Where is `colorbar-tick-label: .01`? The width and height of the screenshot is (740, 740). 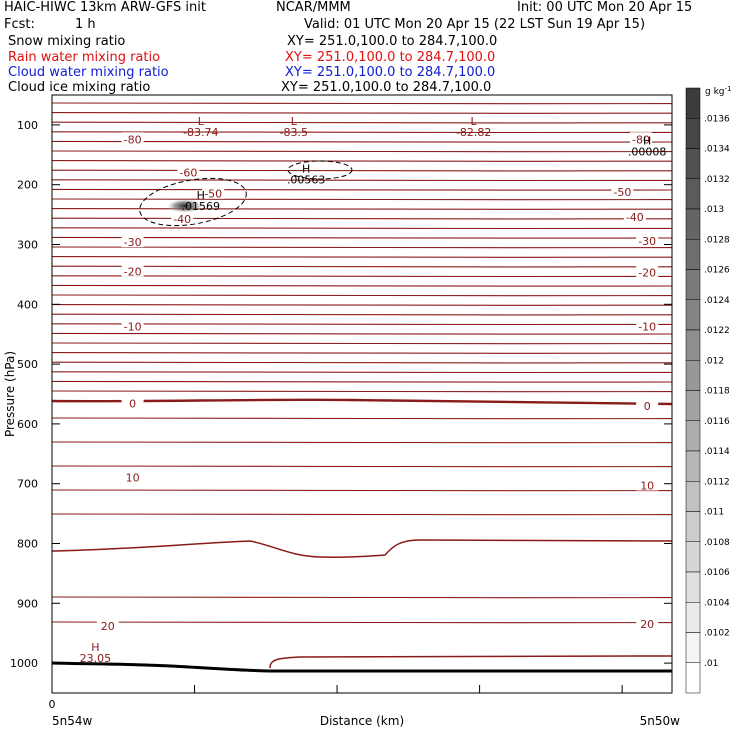 colorbar-tick-label: .01 is located at coordinates (711, 664).